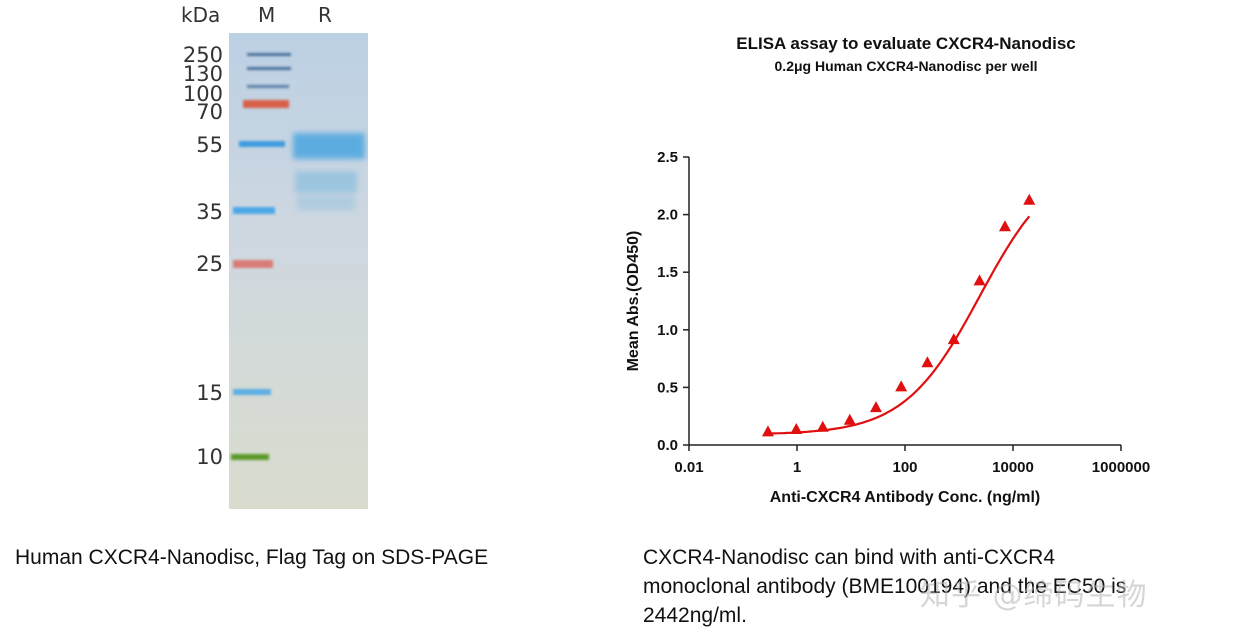 The height and width of the screenshot is (638, 1236). What do you see at coordinates (326, 203) in the screenshot?
I see `band-sample-minor` at bounding box center [326, 203].